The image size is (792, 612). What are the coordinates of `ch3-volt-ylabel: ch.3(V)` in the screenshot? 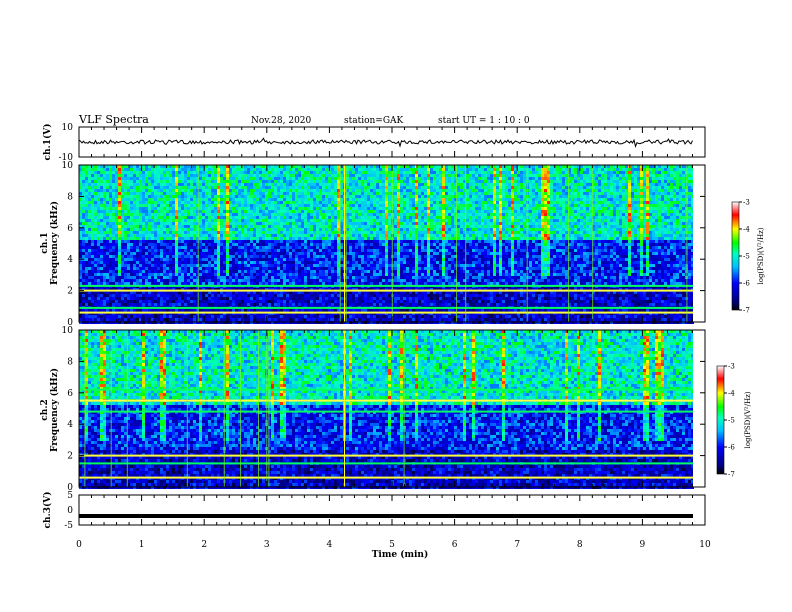 It's located at (47, 510).